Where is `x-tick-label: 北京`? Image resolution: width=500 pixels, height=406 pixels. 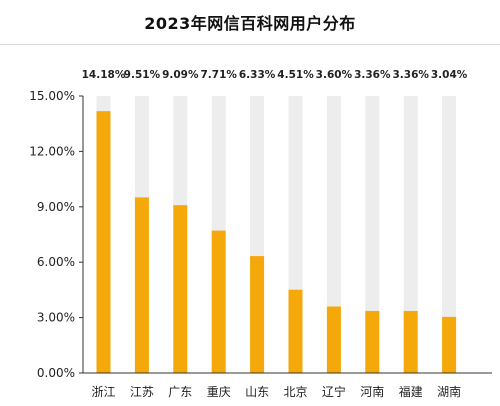
x-tick-label: 北京 is located at coordinates (295, 392).